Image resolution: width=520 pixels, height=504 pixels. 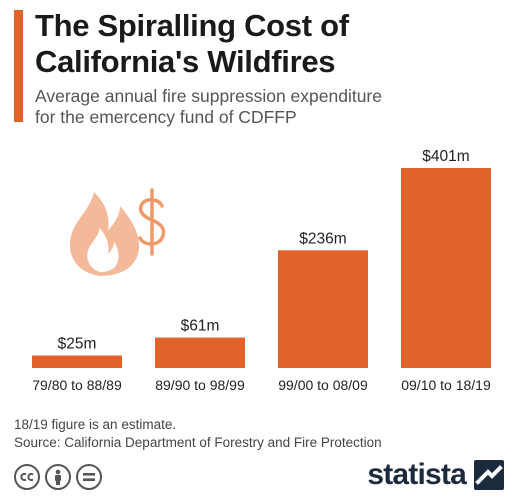 What do you see at coordinates (18, 66) in the screenshot?
I see `accent-bar` at bounding box center [18, 66].